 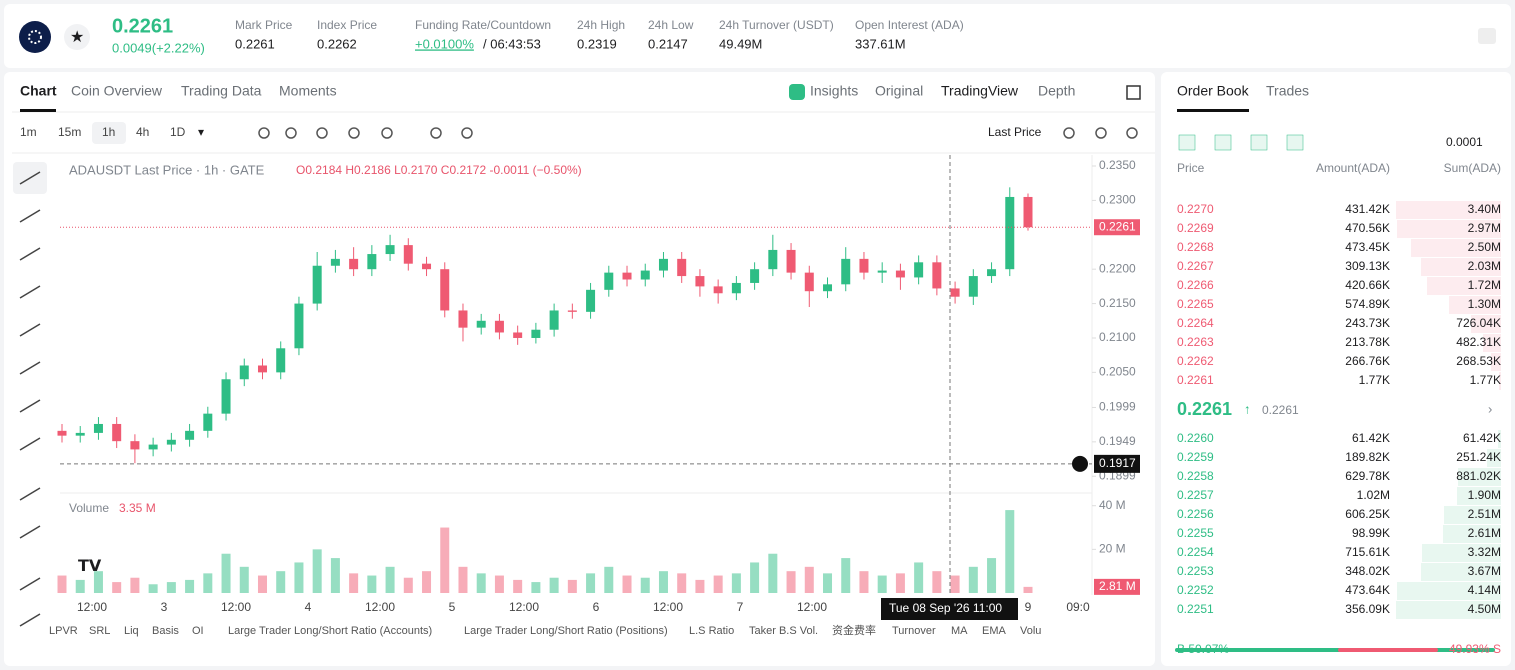 What do you see at coordinates (108, 132) in the screenshot?
I see `interval: 1h` at bounding box center [108, 132].